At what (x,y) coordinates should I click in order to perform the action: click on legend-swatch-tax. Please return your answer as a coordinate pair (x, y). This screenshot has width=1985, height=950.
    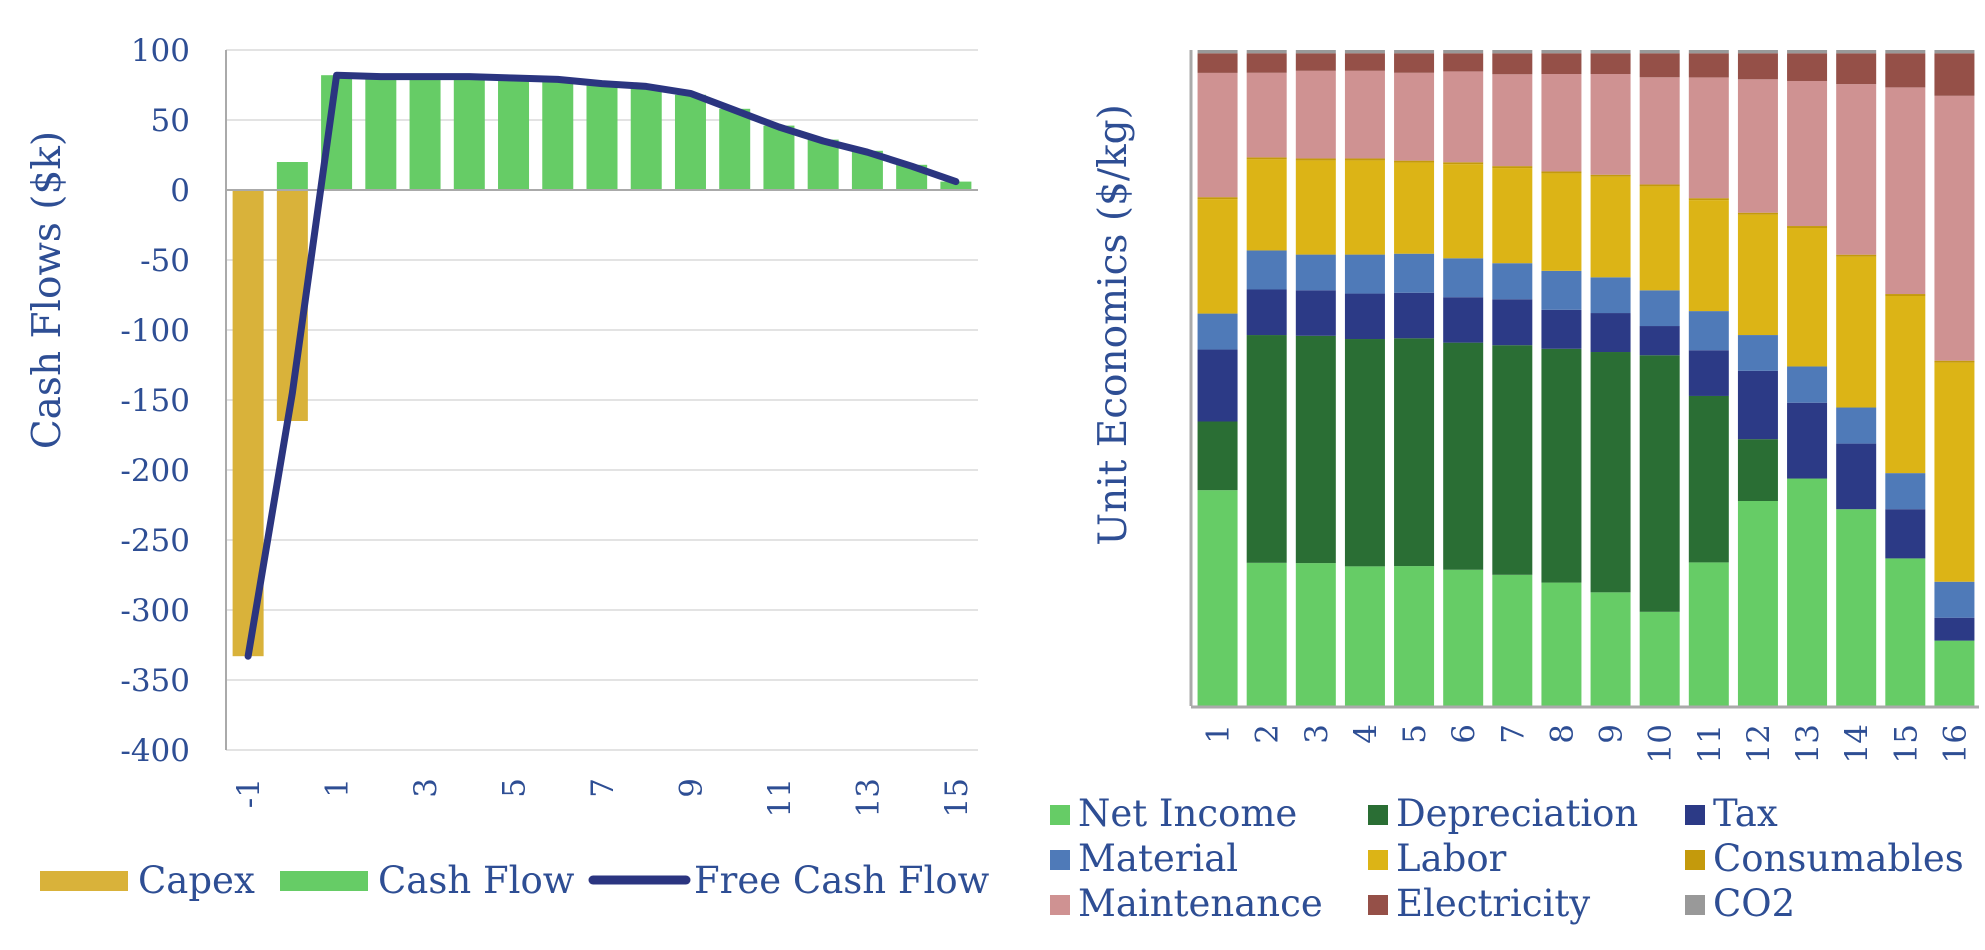
    Looking at the image, I should click on (1695, 815).